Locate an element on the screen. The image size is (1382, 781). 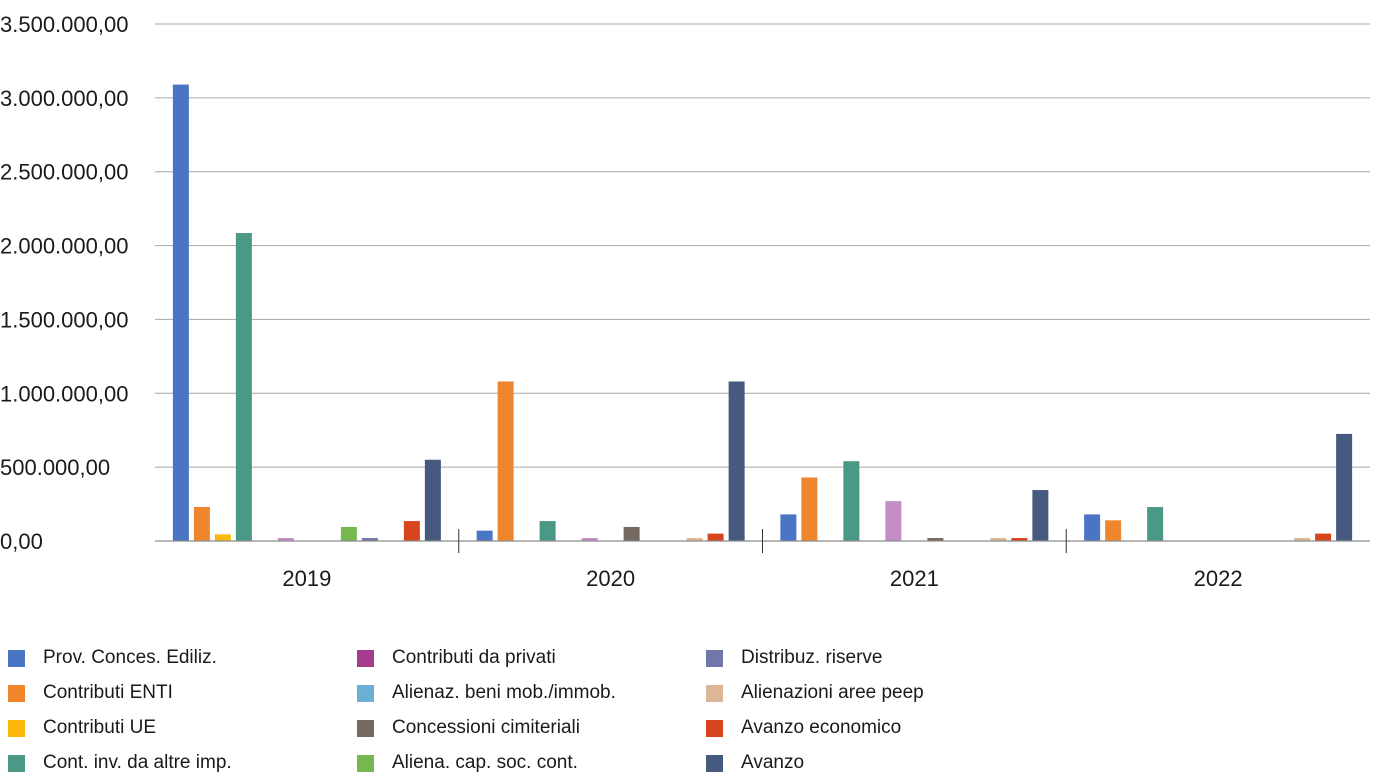
legend-item: Distribuz. riserve is located at coordinates (794, 658).